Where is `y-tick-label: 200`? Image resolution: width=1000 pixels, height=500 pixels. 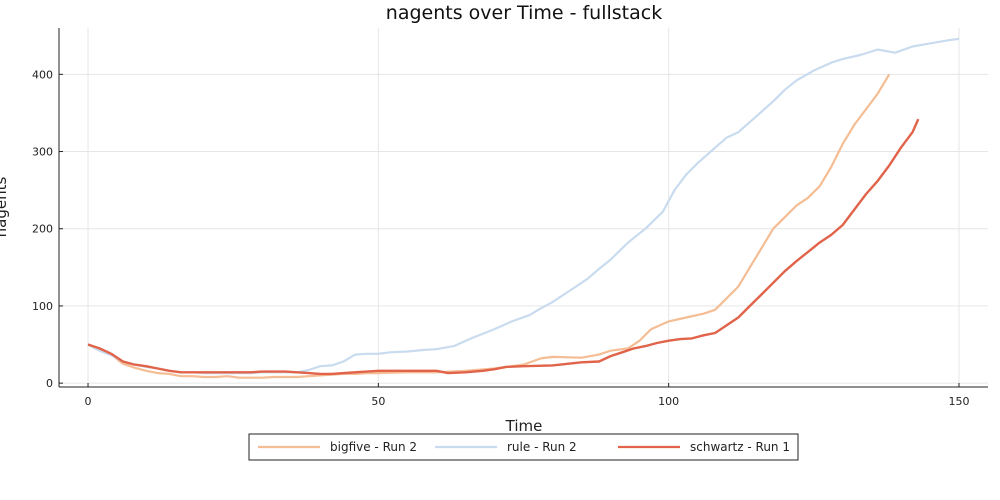 y-tick-label: 200 is located at coordinates (42, 229).